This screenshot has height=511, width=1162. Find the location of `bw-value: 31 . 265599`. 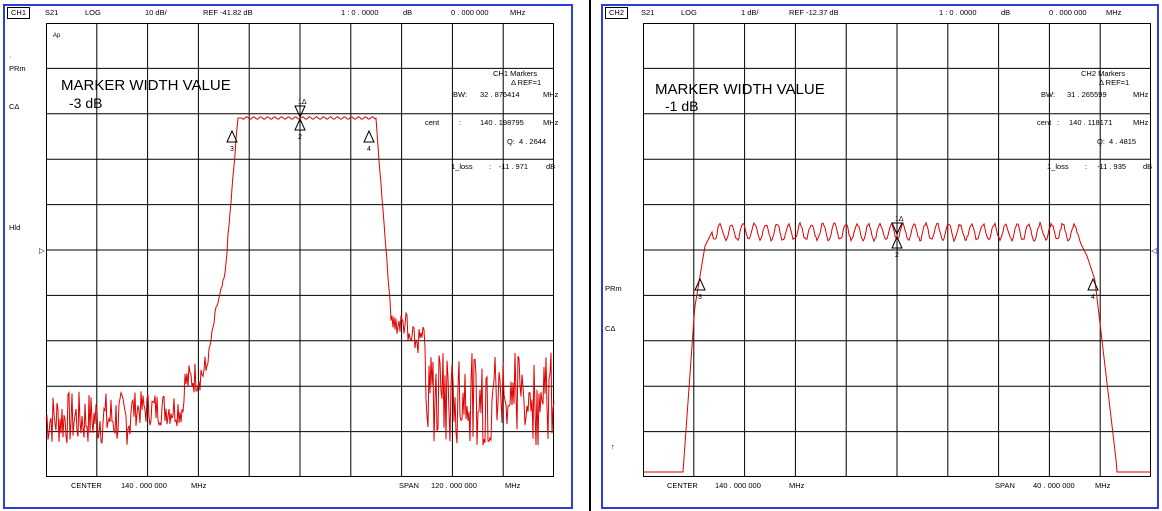

bw-value: 31 . 265599 is located at coordinates (1087, 94).